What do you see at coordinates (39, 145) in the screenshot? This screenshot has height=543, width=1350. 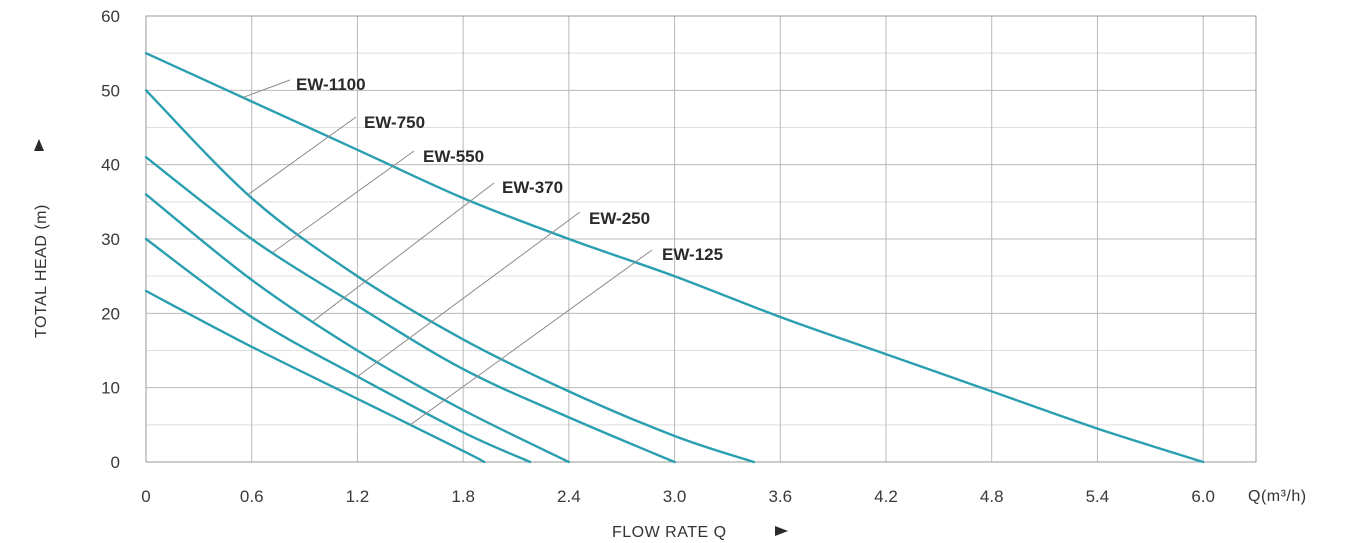 I see `y-axis-arrow-icon` at bounding box center [39, 145].